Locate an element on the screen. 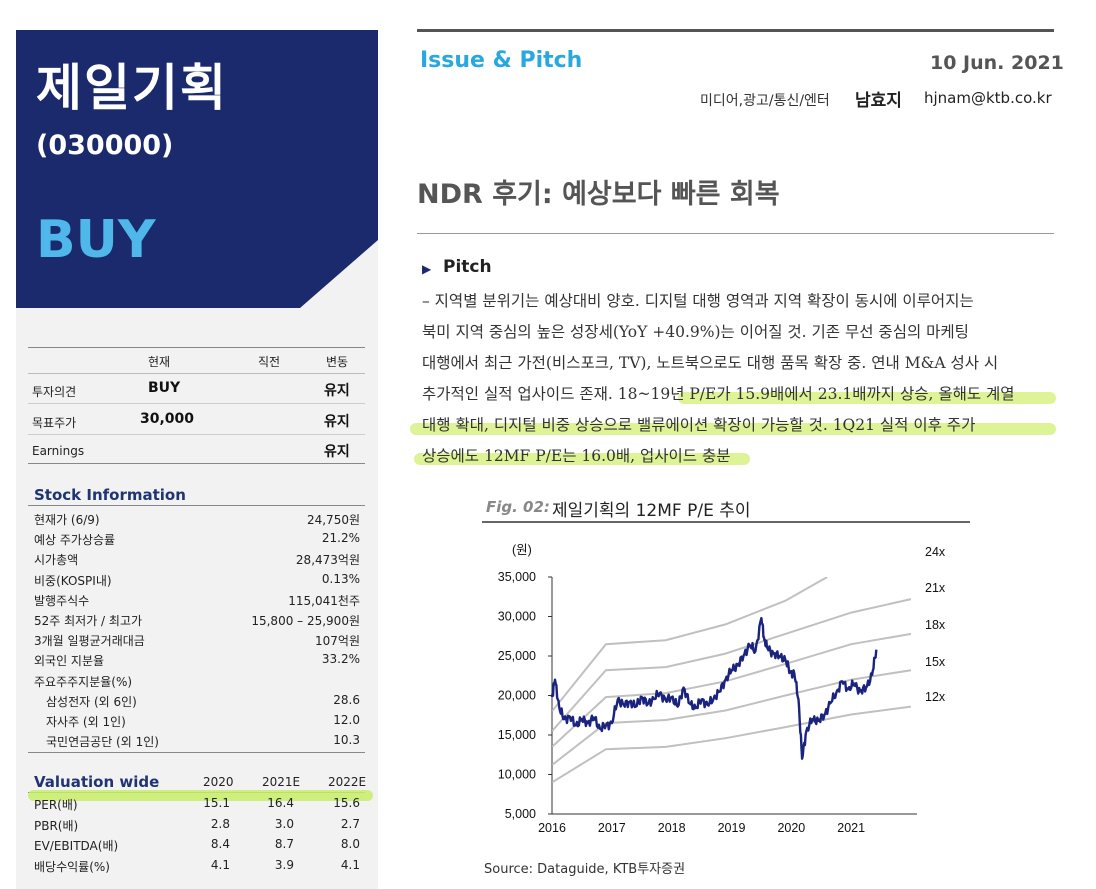  y-axis-label: (원) is located at coordinates (522, 550).